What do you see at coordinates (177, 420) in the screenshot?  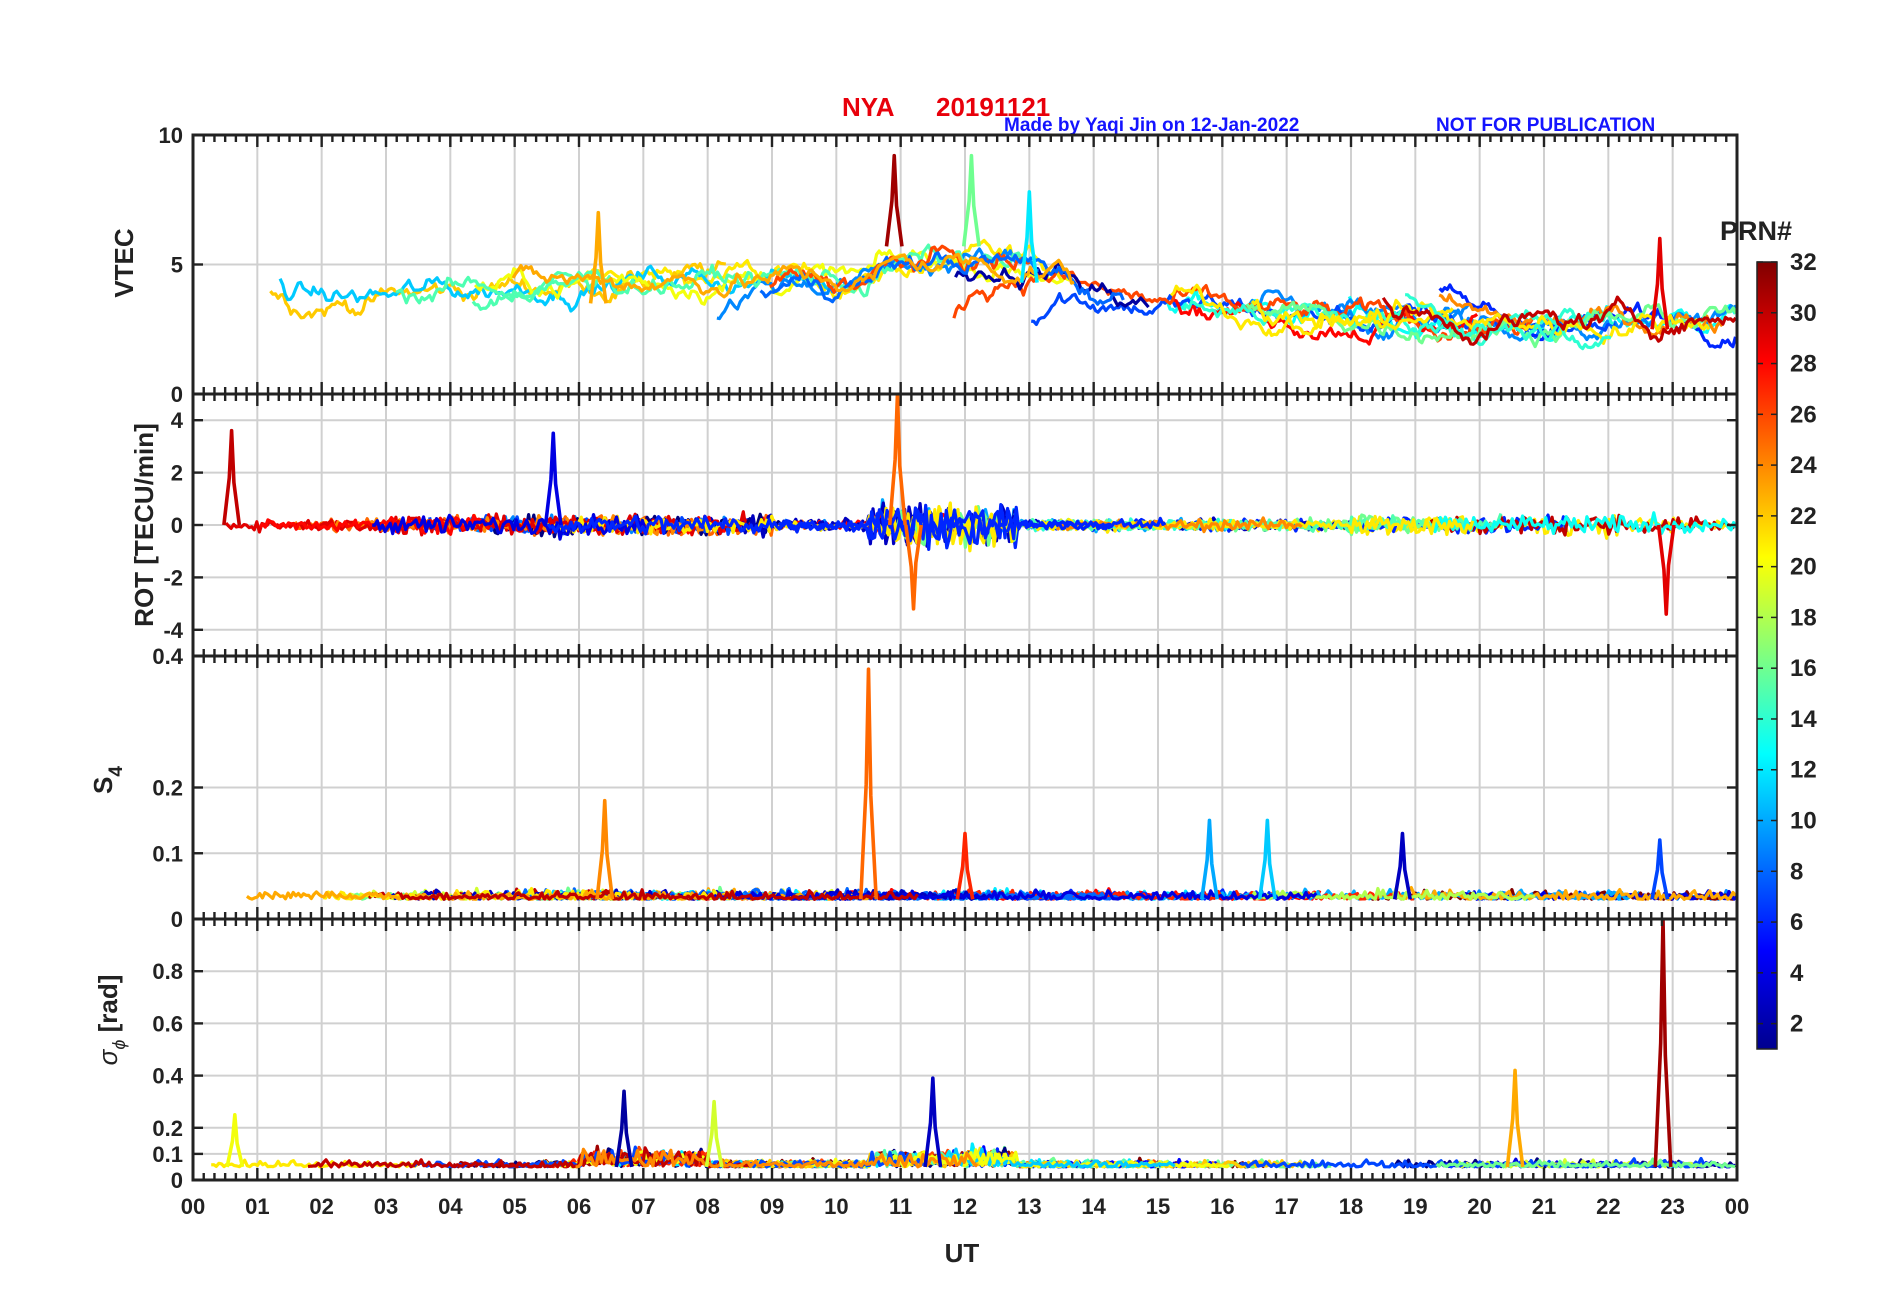 I see `y-tick-label: 4` at bounding box center [177, 420].